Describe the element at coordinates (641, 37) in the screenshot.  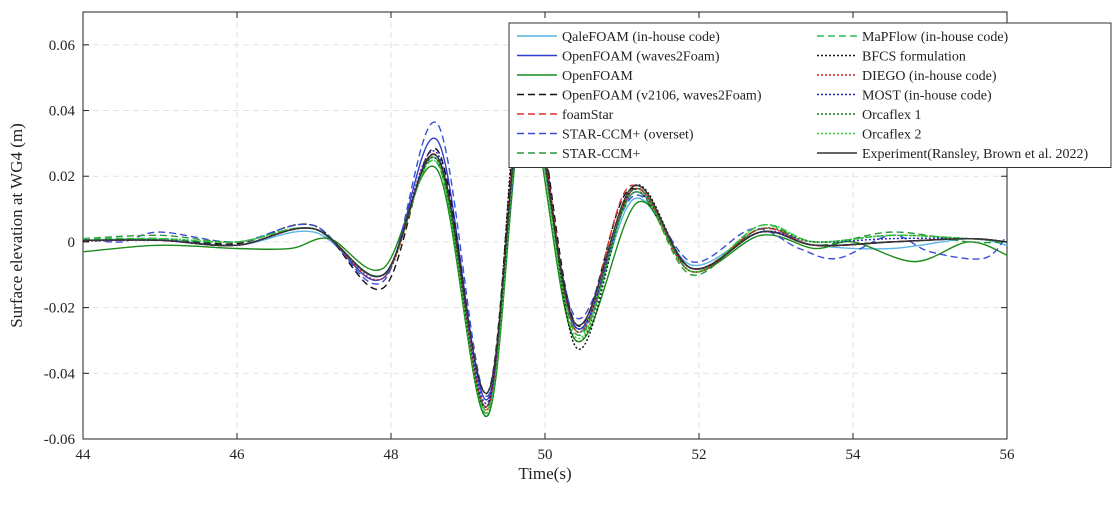
I see `legend-label: QaleFOAM (in-house code)` at that location.